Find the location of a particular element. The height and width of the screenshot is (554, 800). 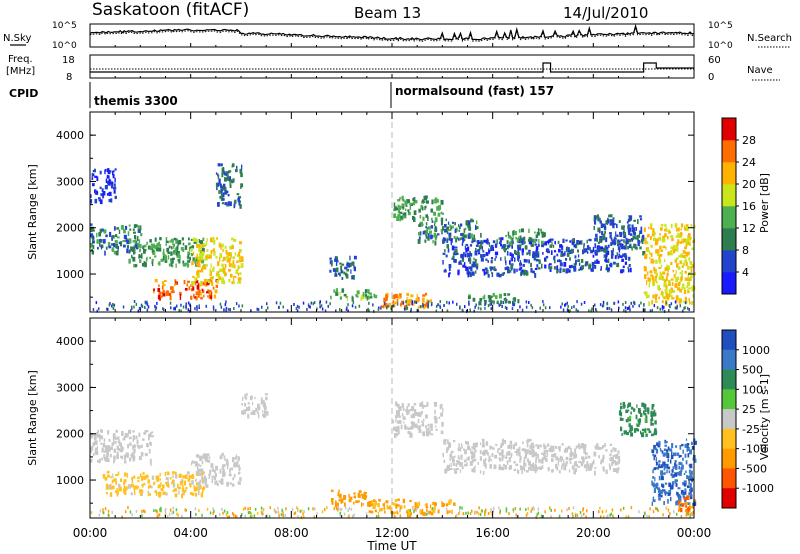

power-ylabel: Slant Range [km] is located at coordinates (32, 212).